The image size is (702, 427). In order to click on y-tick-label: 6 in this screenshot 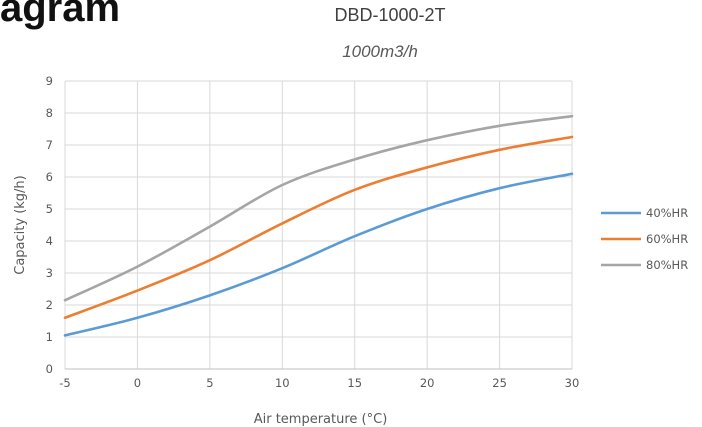, I will do `click(49, 177)`.